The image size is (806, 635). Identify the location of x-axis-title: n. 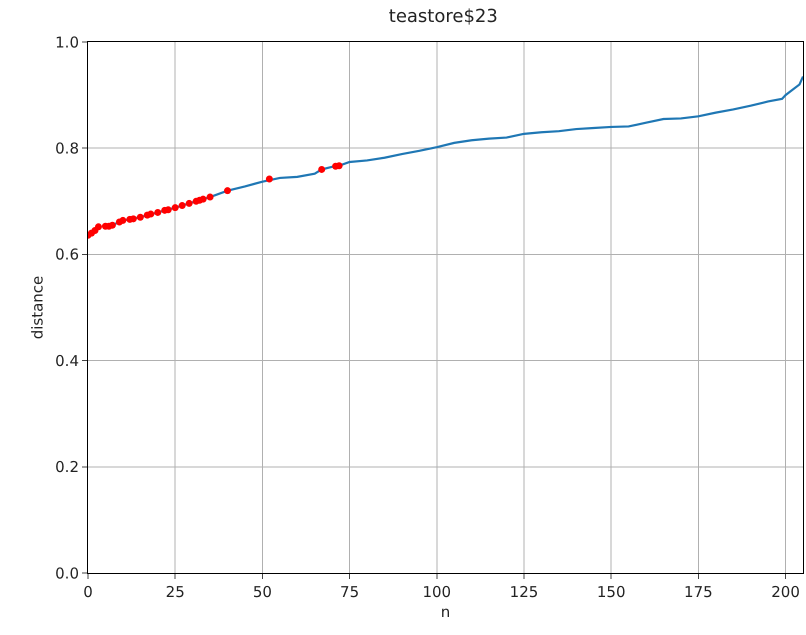
(445, 612).